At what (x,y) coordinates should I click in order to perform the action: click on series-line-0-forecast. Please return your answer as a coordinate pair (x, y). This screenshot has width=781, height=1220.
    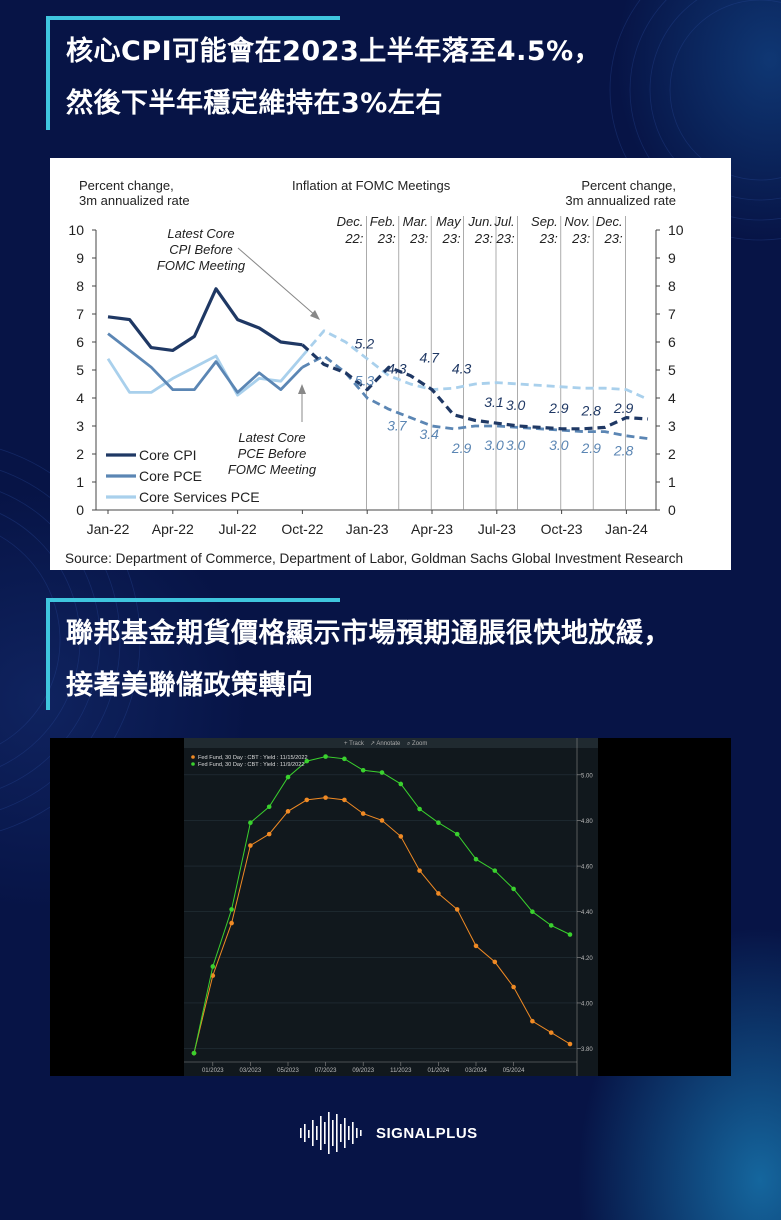
    Looking at the image, I should click on (475, 387).